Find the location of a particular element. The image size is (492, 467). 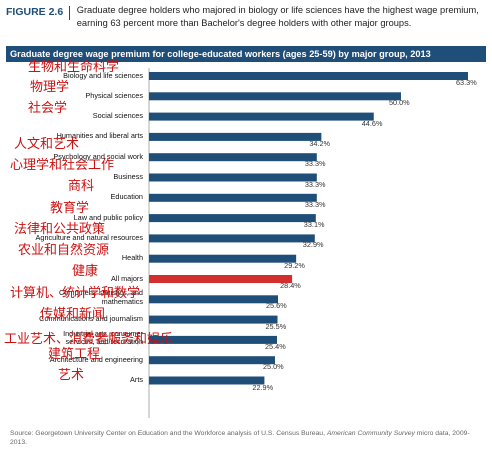

source-text-2: micro data, 2009-2013. is located at coordinates (240, 438).